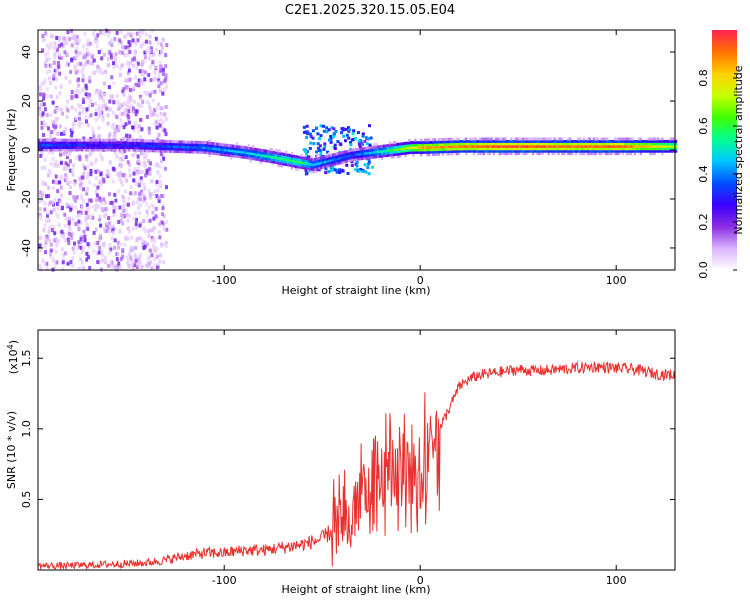  Describe the element at coordinates (420, 280) in the screenshot. I see `spectrogram-x-tick-label: 0` at that location.